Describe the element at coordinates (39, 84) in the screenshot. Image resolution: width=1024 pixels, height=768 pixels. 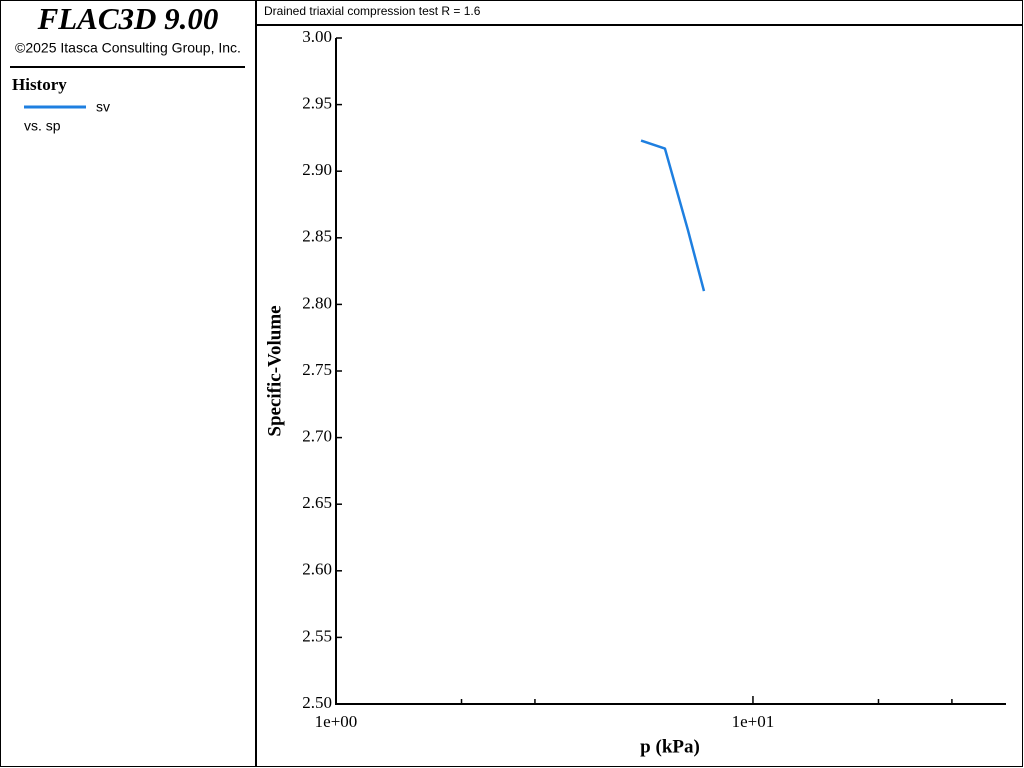
I see `legend-heading: History` at that location.